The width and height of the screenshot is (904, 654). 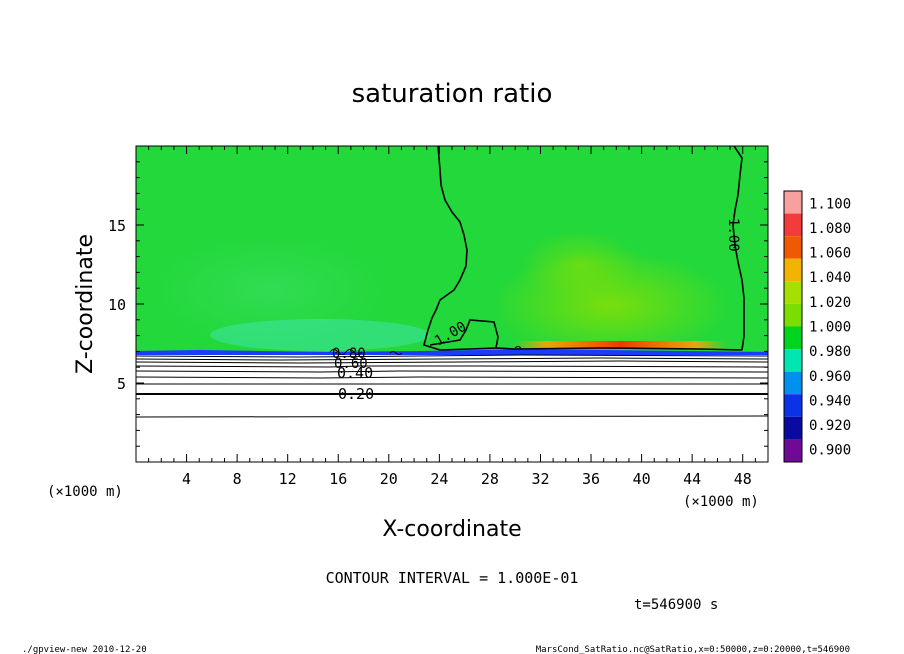 What do you see at coordinates (830, 352) in the screenshot?
I see `colorbar-label: 0.980` at bounding box center [830, 352].